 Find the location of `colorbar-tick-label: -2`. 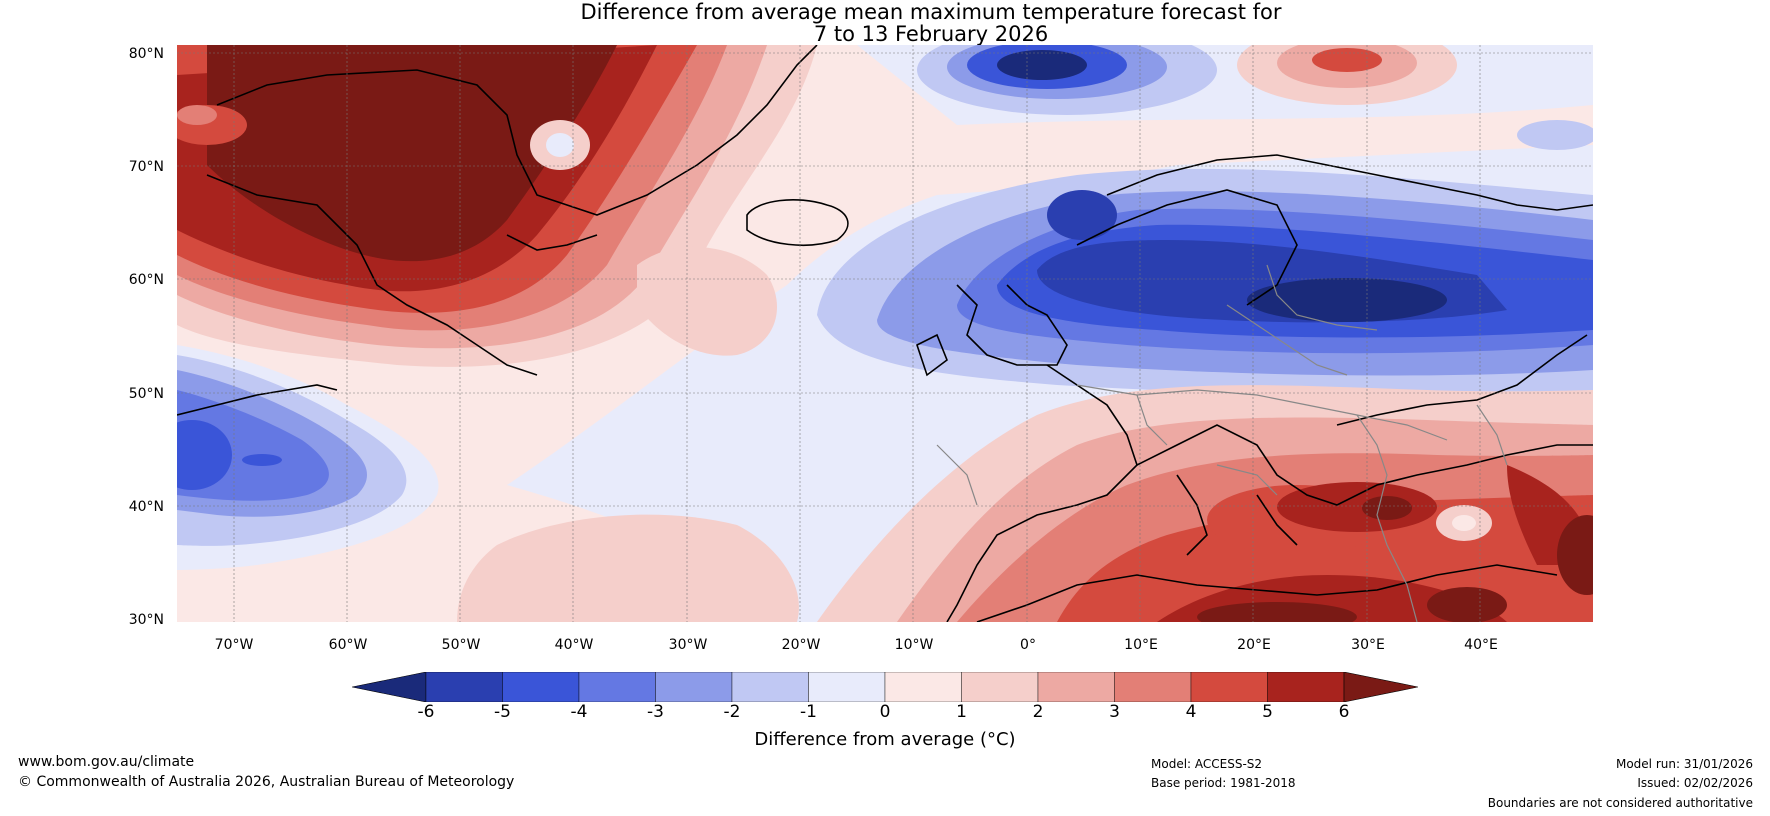

colorbar-tick-label: -2 is located at coordinates (732, 712).